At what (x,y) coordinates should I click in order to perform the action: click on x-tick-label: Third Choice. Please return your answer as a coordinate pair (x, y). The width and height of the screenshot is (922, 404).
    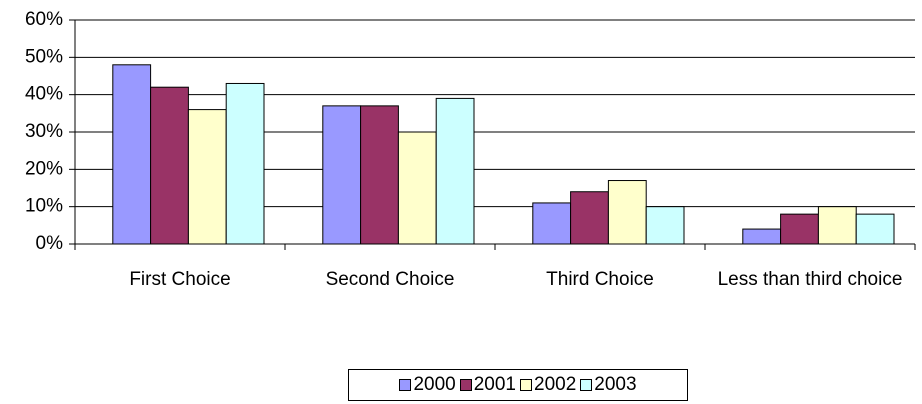
    Looking at the image, I should click on (600, 279).